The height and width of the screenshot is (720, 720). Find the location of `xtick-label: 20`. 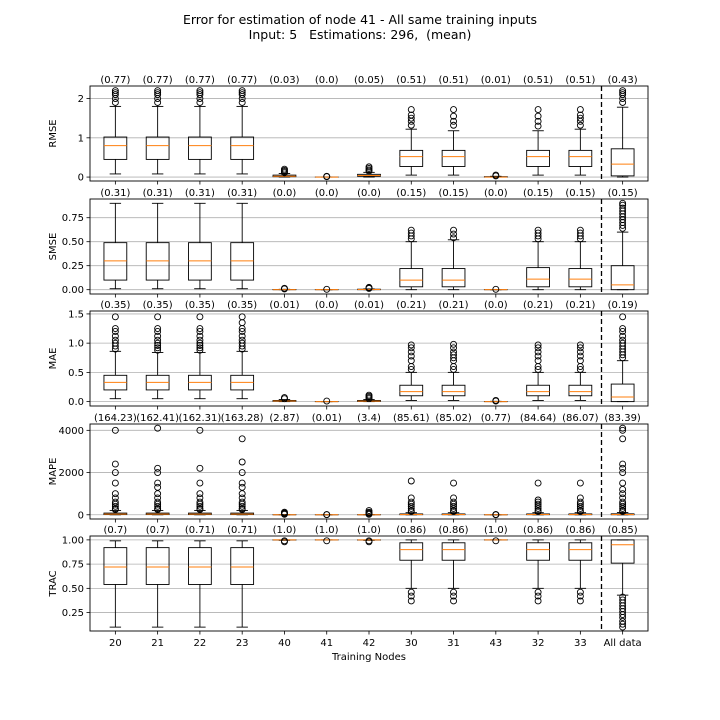

xtick-label: 20 is located at coordinates (115, 643).